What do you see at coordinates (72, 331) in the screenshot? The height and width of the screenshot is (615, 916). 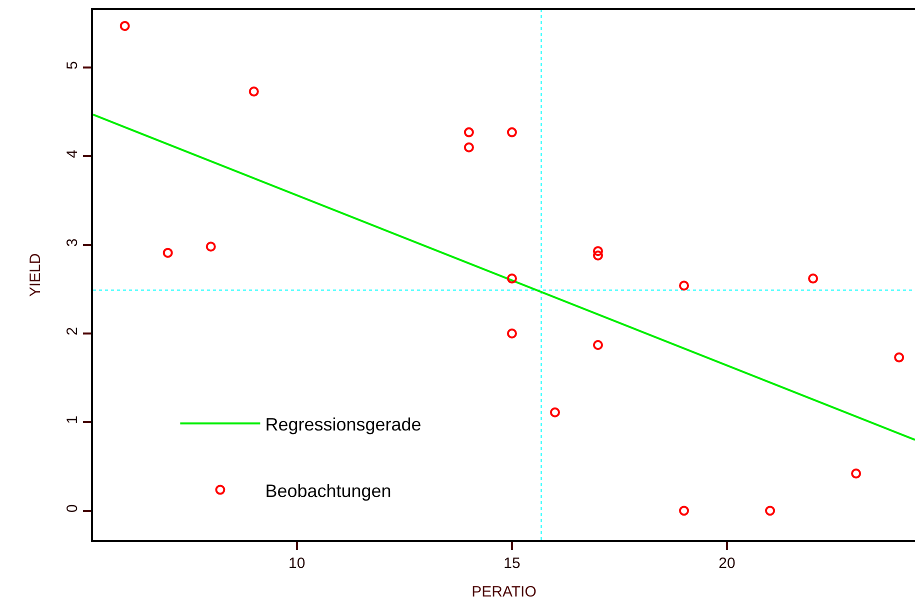 I see `y-tick-label: 2` at bounding box center [72, 331].